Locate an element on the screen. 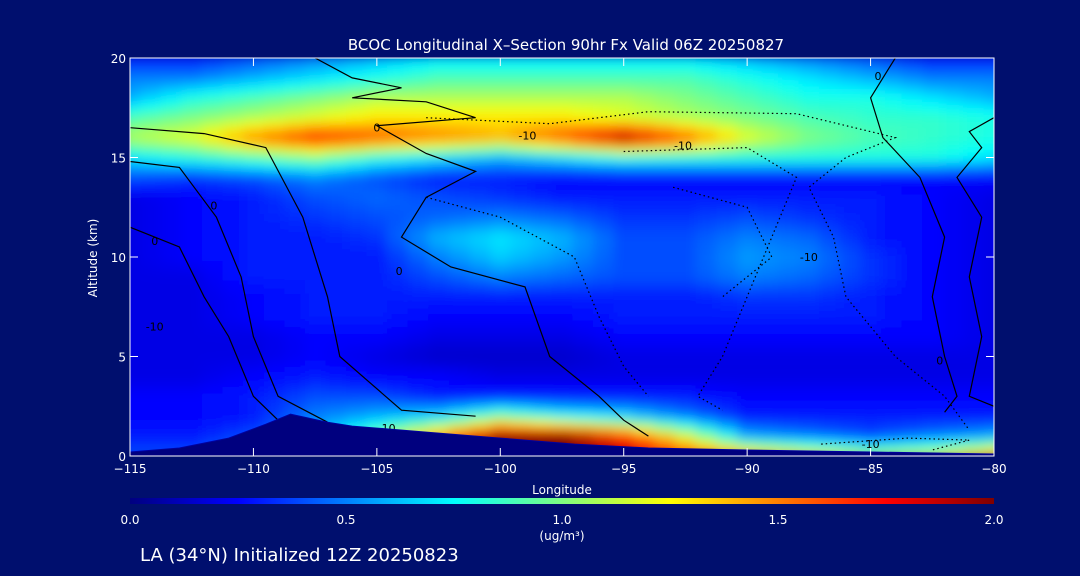  y-tick-label: 20 is located at coordinates (118, 59).